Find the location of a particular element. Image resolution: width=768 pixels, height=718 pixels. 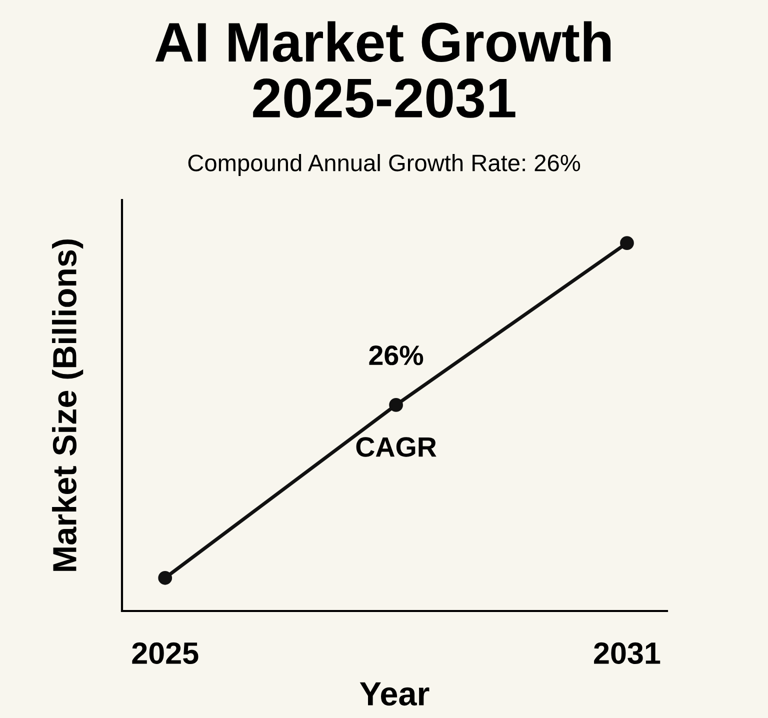

chart-title: AI Market Growth 2025-2031 is located at coordinates (383, 69).